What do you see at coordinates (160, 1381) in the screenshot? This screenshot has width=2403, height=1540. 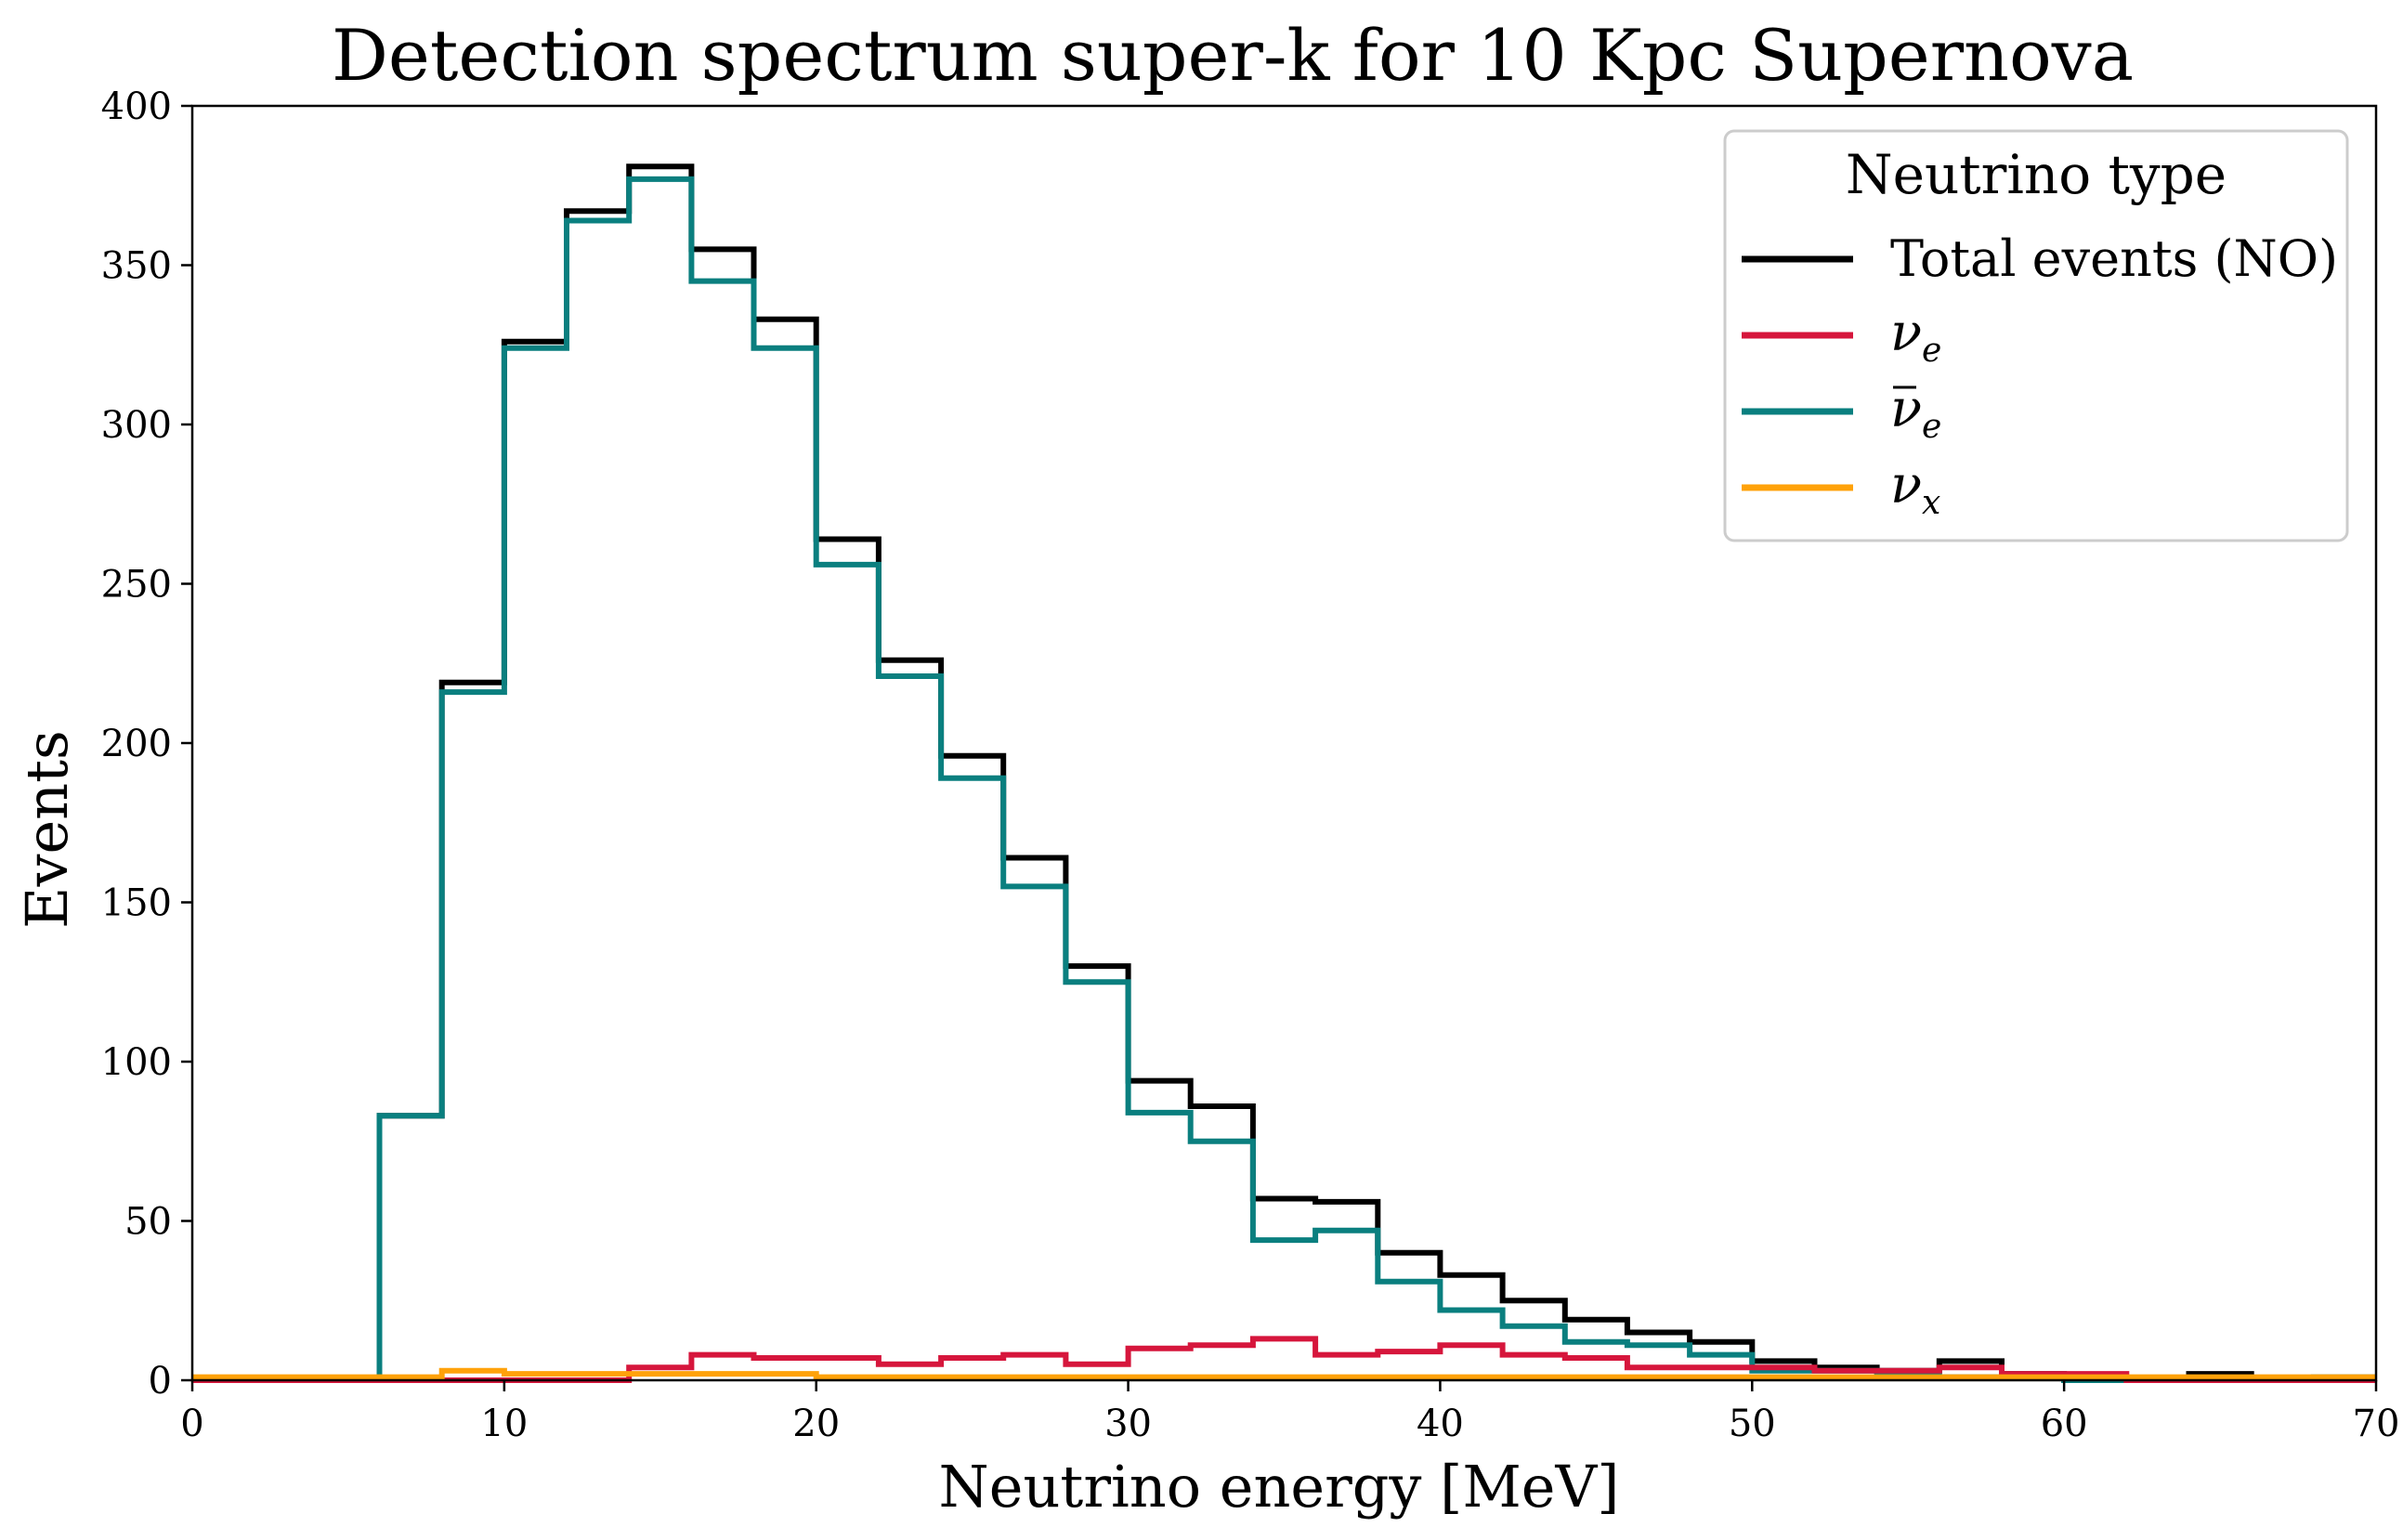 I see `y-tick-label: 0` at bounding box center [160, 1381].